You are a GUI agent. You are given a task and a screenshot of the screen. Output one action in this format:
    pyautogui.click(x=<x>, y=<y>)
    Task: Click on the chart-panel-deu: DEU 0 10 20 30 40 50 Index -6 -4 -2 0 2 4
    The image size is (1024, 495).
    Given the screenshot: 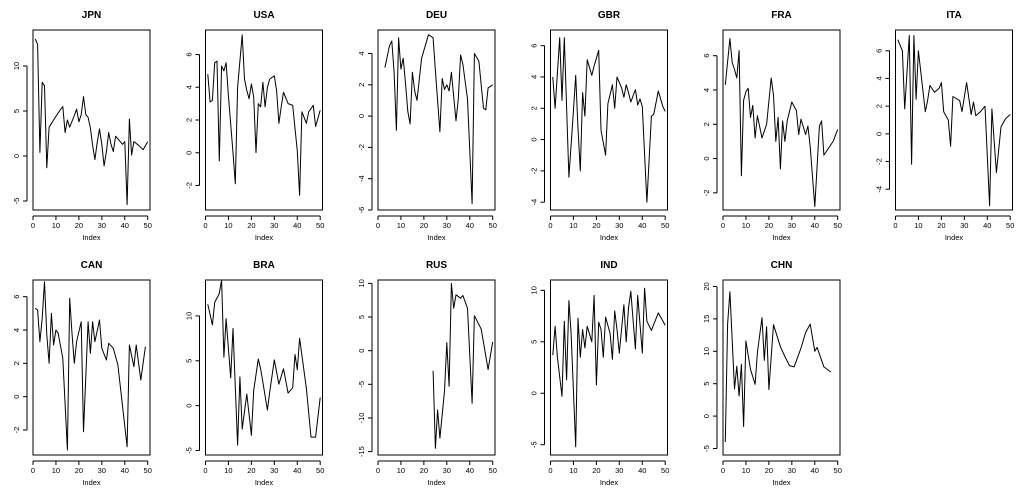 What is the action you would take?
    pyautogui.click(x=427, y=126)
    